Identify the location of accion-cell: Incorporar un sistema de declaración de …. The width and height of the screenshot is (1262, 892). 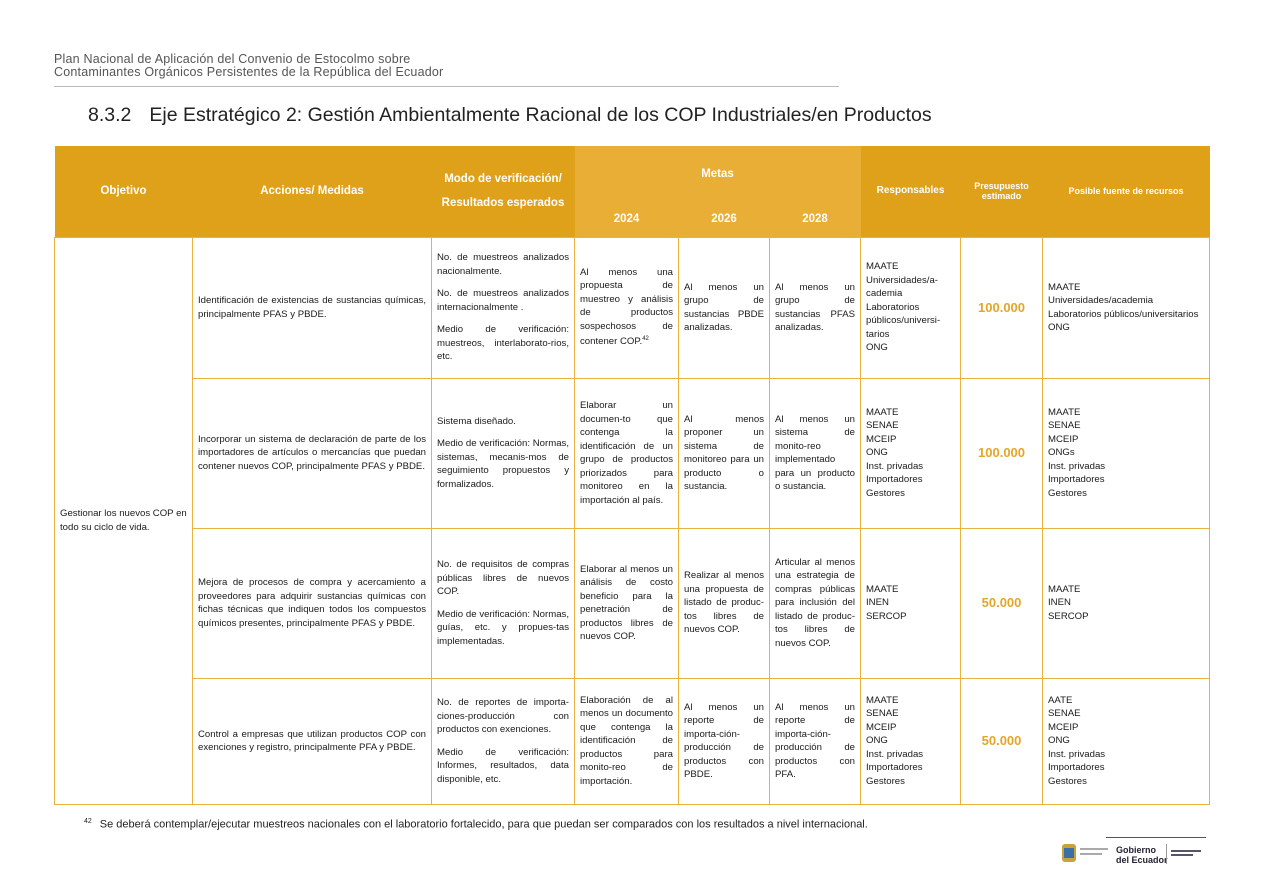
(312, 453).